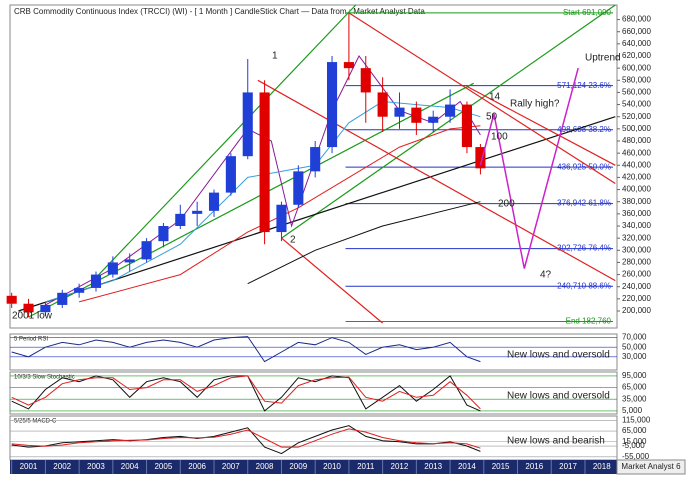 The height and width of the screenshot is (491, 687). What do you see at coordinates (636, 274) in the screenshot?
I see `y-tick-label: 260,000` at bounding box center [636, 274].